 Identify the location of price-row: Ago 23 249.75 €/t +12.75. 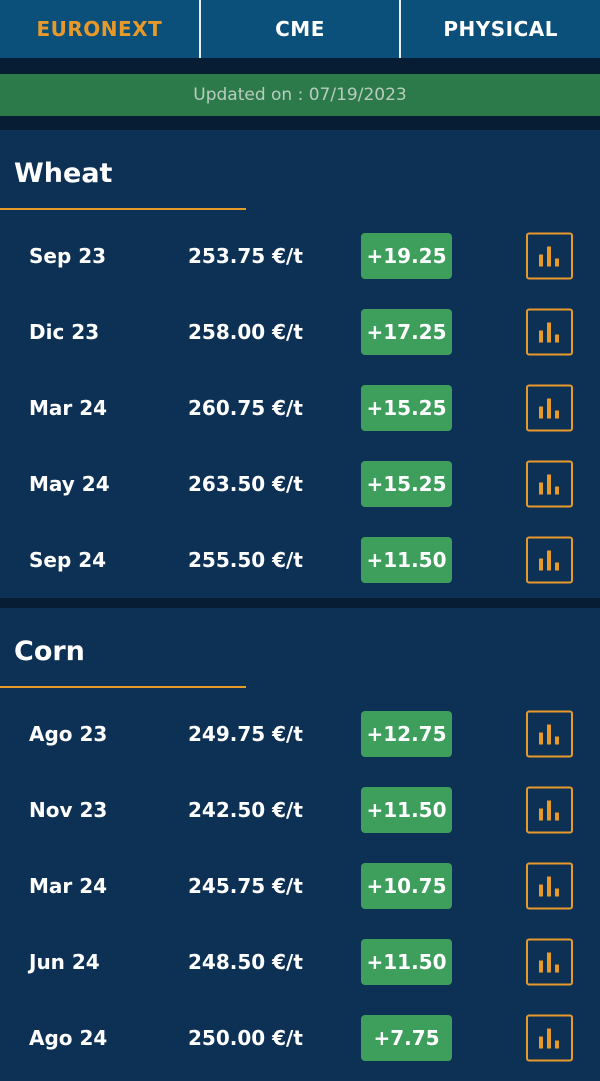
(300, 734).